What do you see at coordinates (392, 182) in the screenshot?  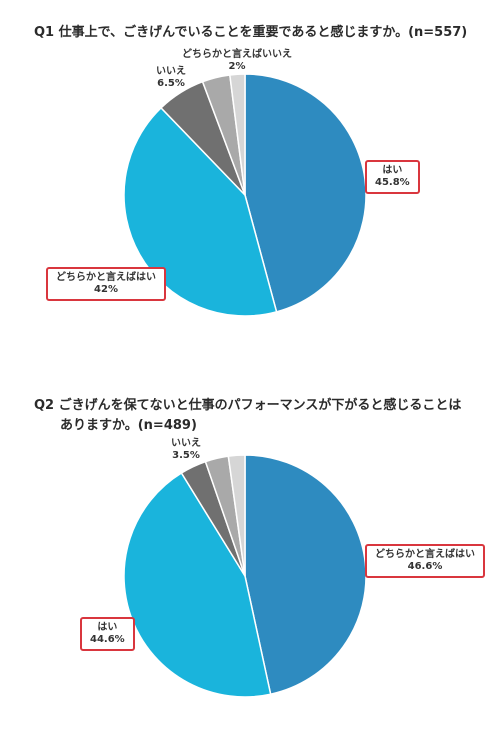 I see `chart1-label-yes-value: 45.8%` at bounding box center [392, 182].